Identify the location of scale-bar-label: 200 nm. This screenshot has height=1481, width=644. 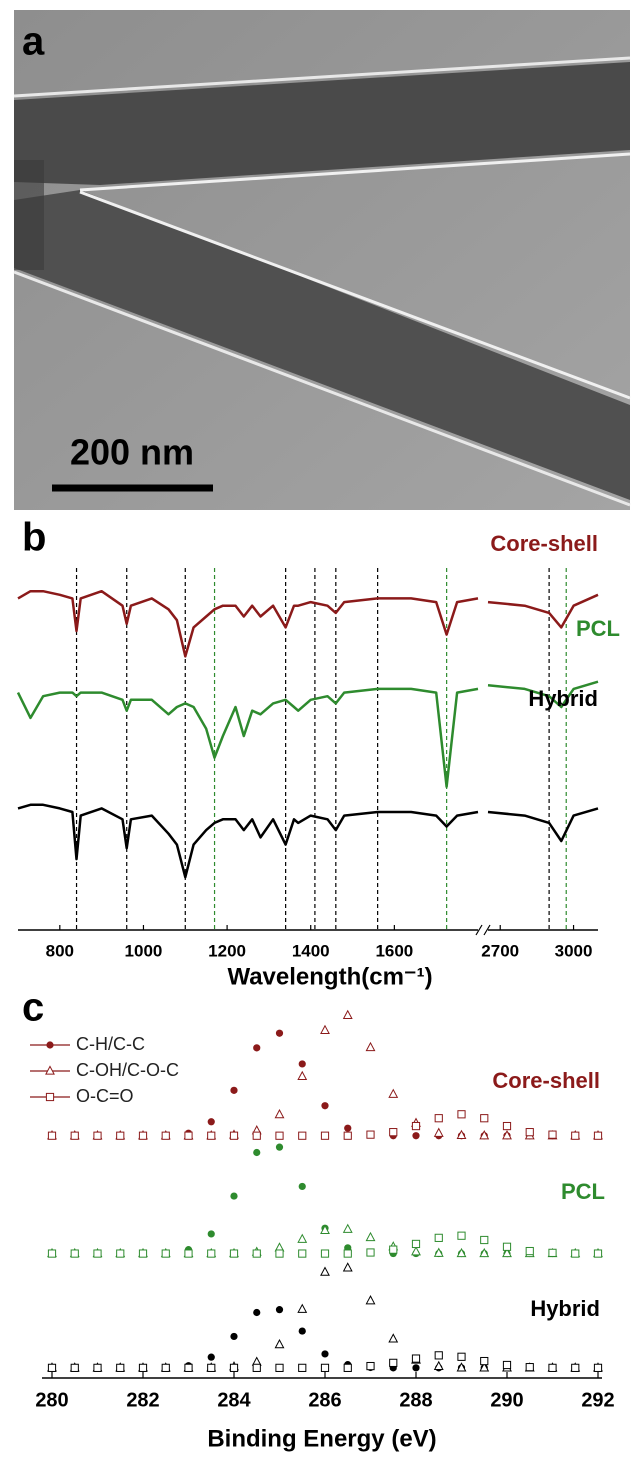
(132, 452).